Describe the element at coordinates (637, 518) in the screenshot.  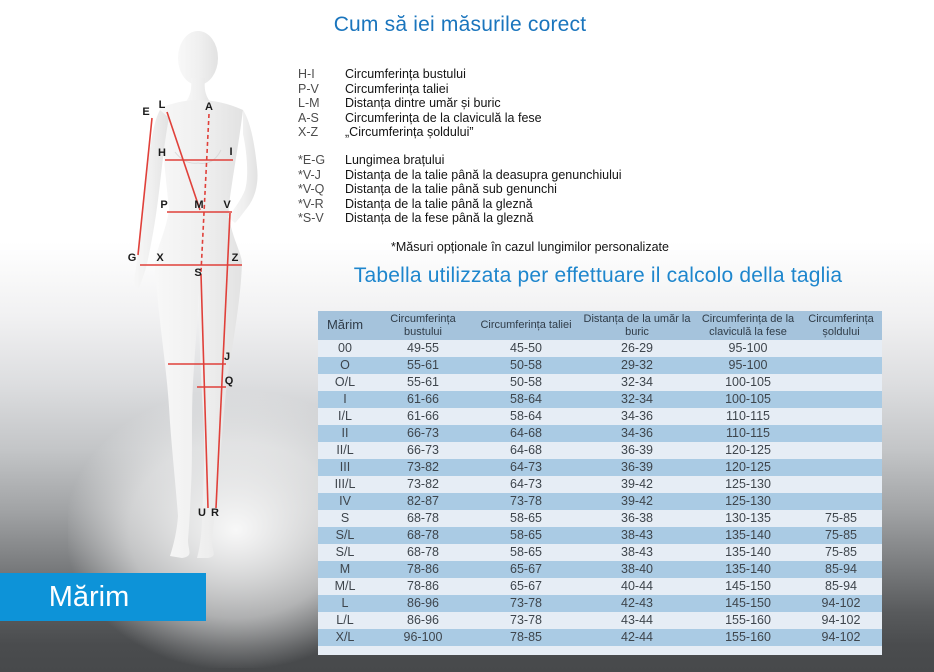
I see `table-cell: 36-38` at that location.